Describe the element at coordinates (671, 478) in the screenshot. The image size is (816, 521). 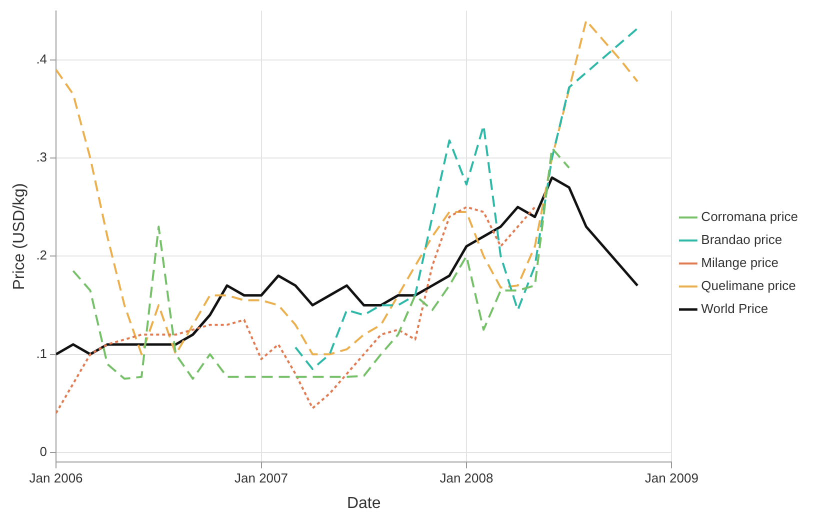
I see `x-tick-label: Jan 2009` at that location.